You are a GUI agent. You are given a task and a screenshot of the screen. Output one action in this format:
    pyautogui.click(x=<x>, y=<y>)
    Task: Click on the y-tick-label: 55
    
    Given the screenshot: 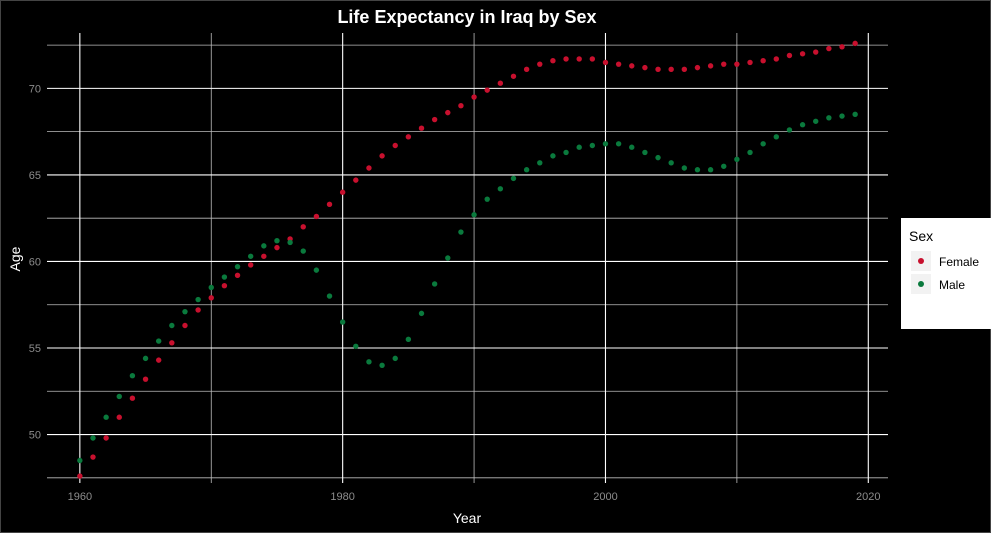 What is the action you would take?
    pyautogui.click(x=35, y=349)
    